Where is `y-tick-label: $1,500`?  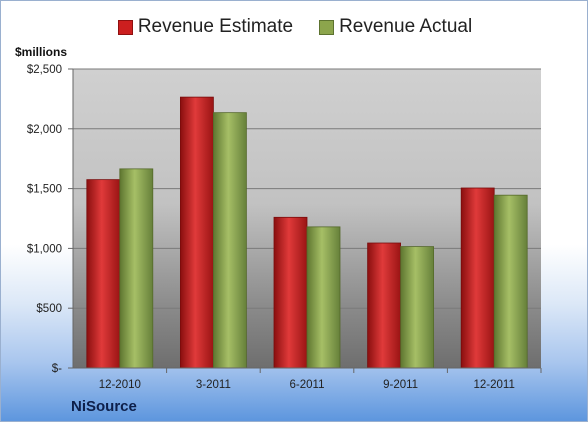
y-tick-label: $1,500 is located at coordinates (44, 190).